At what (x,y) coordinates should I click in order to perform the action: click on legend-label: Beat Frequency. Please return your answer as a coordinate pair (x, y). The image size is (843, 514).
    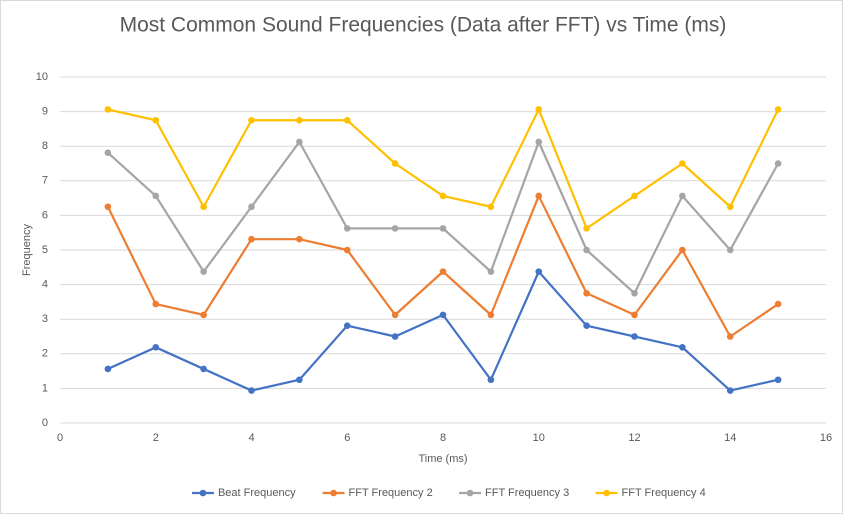
    Looking at the image, I should click on (257, 493).